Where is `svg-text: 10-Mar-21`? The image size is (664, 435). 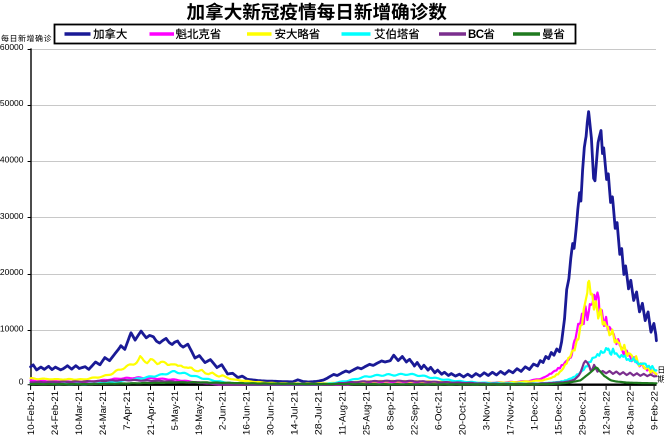
svg-text: 10-Mar-21 is located at coordinates (79, 413).